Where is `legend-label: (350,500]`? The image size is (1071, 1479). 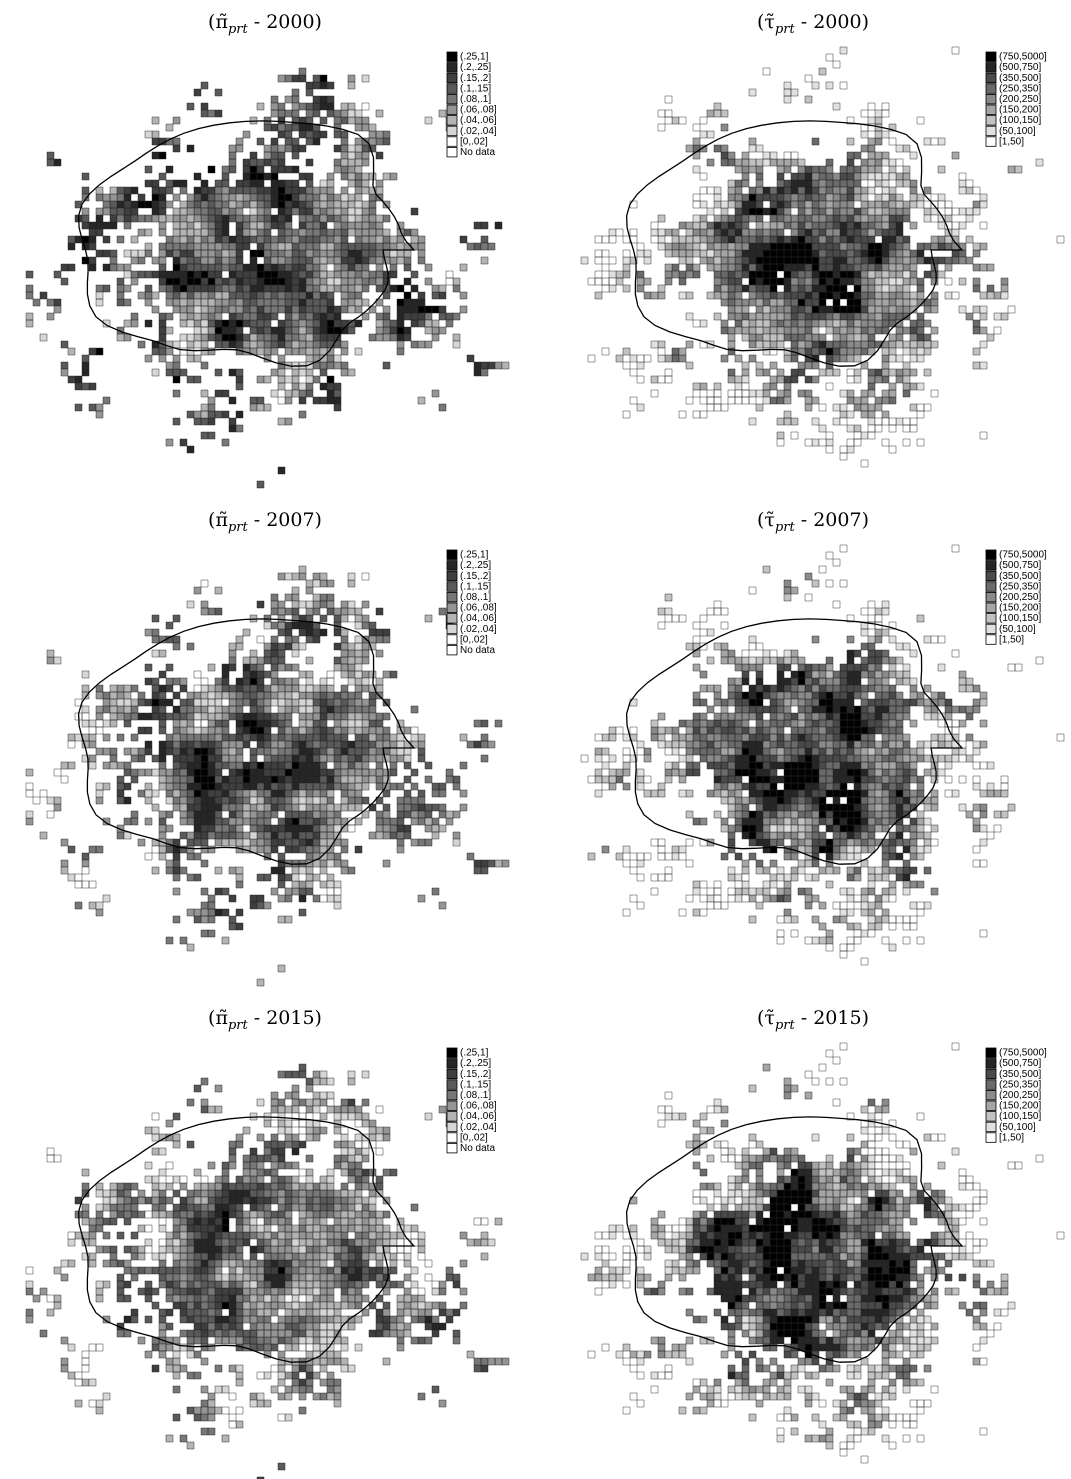
legend-label: (350,500] is located at coordinates (1020, 78).